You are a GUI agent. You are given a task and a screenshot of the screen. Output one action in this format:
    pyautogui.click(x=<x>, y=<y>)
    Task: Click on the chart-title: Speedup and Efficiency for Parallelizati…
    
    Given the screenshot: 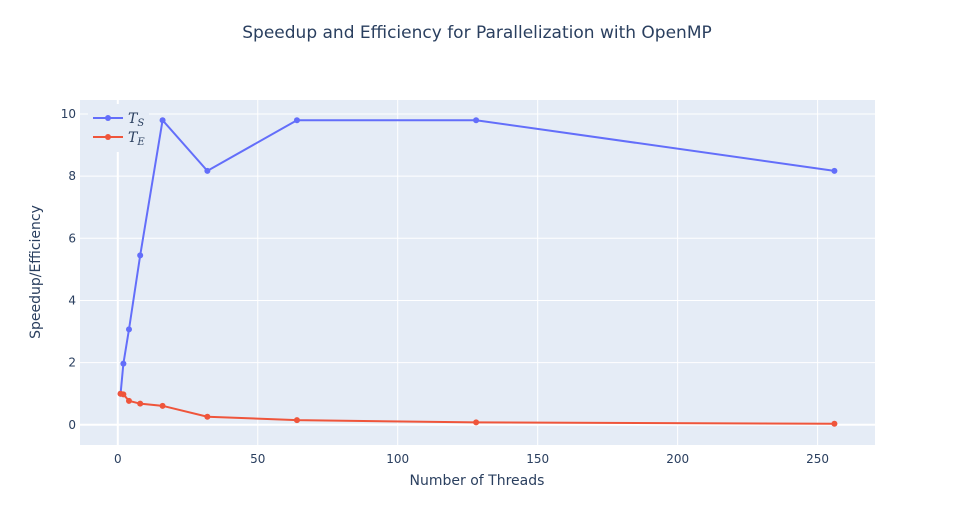 What is the action you would take?
    pyautogui.click(x=476, y=33)
    